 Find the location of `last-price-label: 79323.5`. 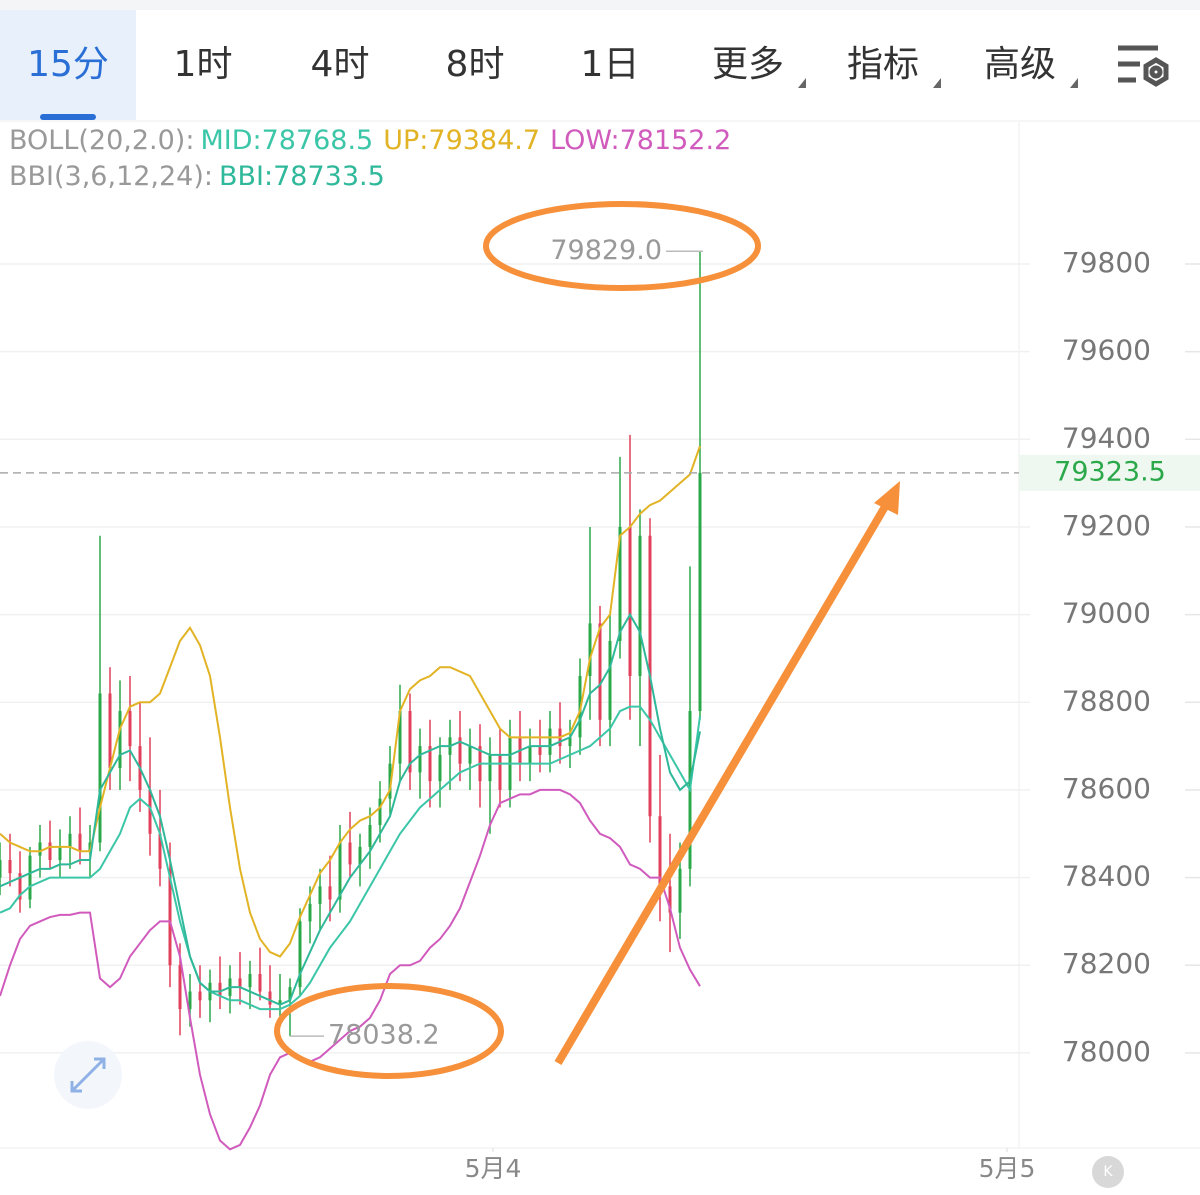

last-price-label: 79323.5 is located at coordinates (1110, 471).